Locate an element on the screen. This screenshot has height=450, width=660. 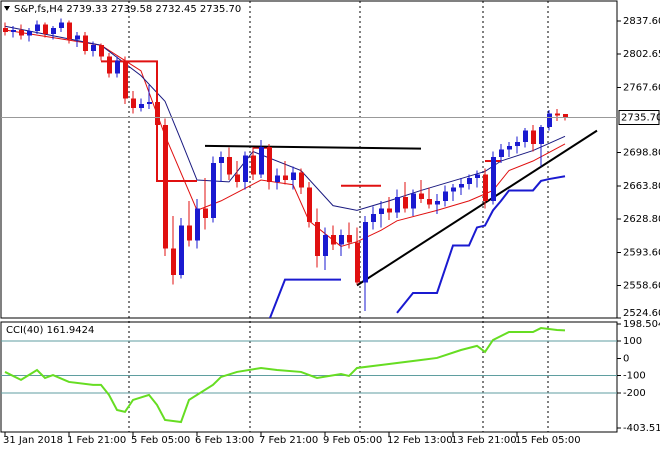
x-tick-label: 7 Feb 21:00 is located at coordinates (288, 440).